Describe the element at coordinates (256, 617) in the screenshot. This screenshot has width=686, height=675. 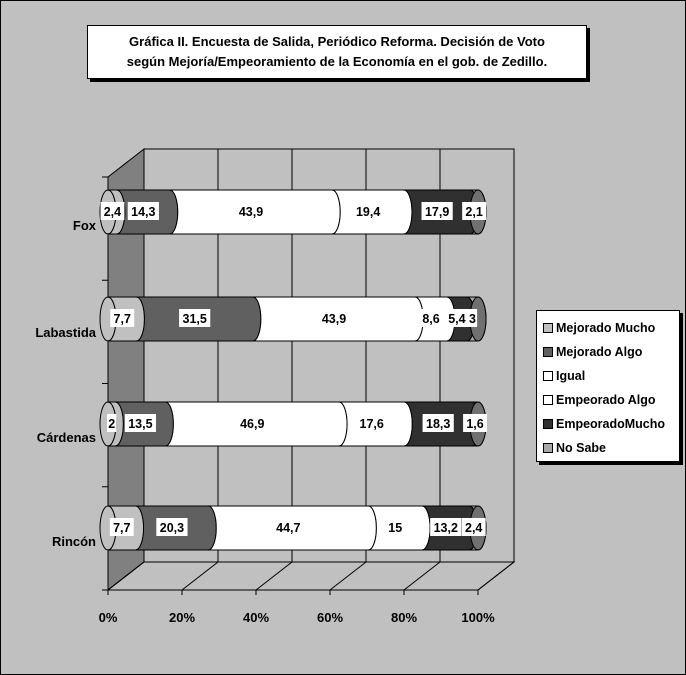
I see `x-tick-label: 40%` at that location.